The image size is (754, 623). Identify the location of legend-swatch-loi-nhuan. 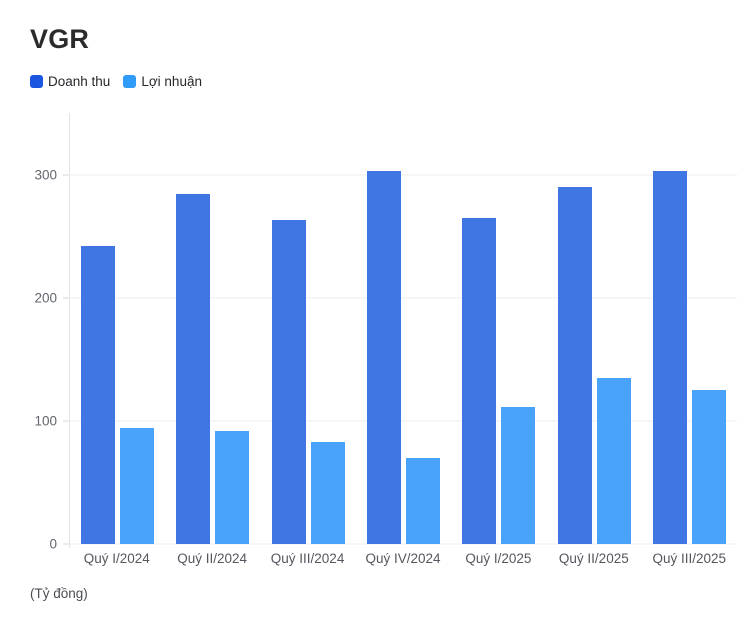
(130, 81).